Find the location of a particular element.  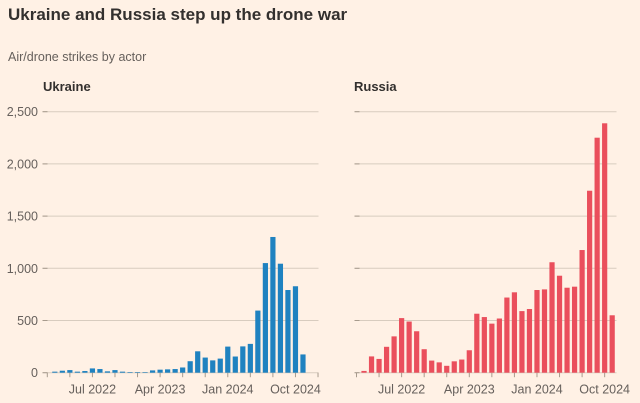

bar-ukraine-may-2024 is located at coordinates (258, 341).